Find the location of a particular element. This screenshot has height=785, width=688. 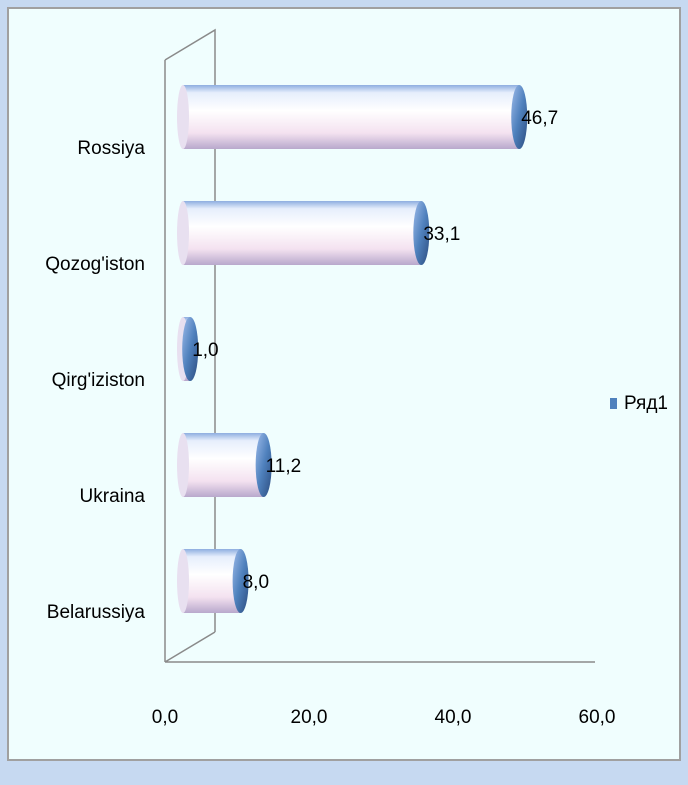

value-label: 11,2 is located at coordinates (284, 466).